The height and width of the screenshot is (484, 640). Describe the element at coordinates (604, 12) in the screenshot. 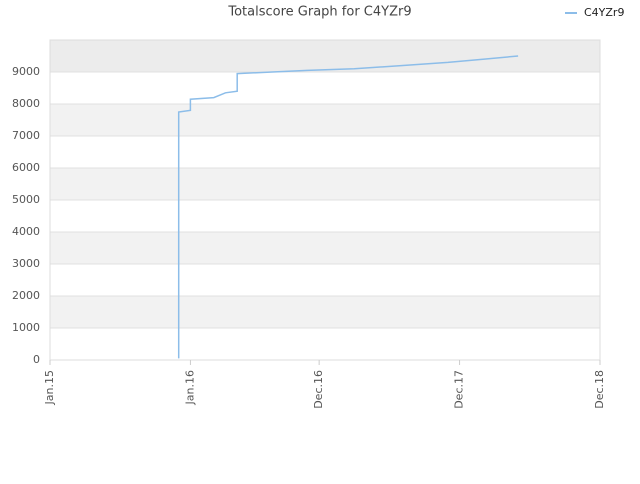

I see `legend-label: C4YZr9` at that location.